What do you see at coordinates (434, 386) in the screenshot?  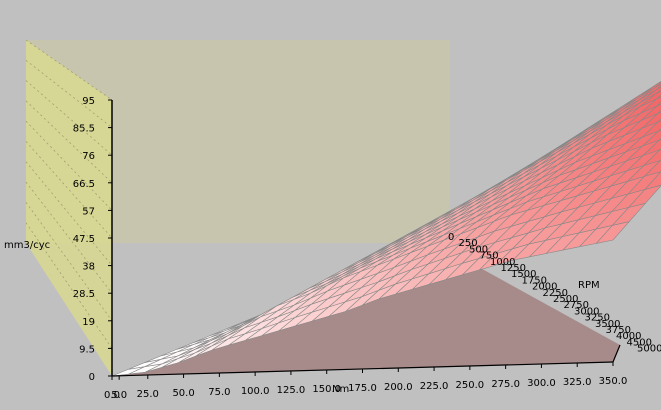 I see `x-tick-label: 225.0` at bounding box center [434, 386].